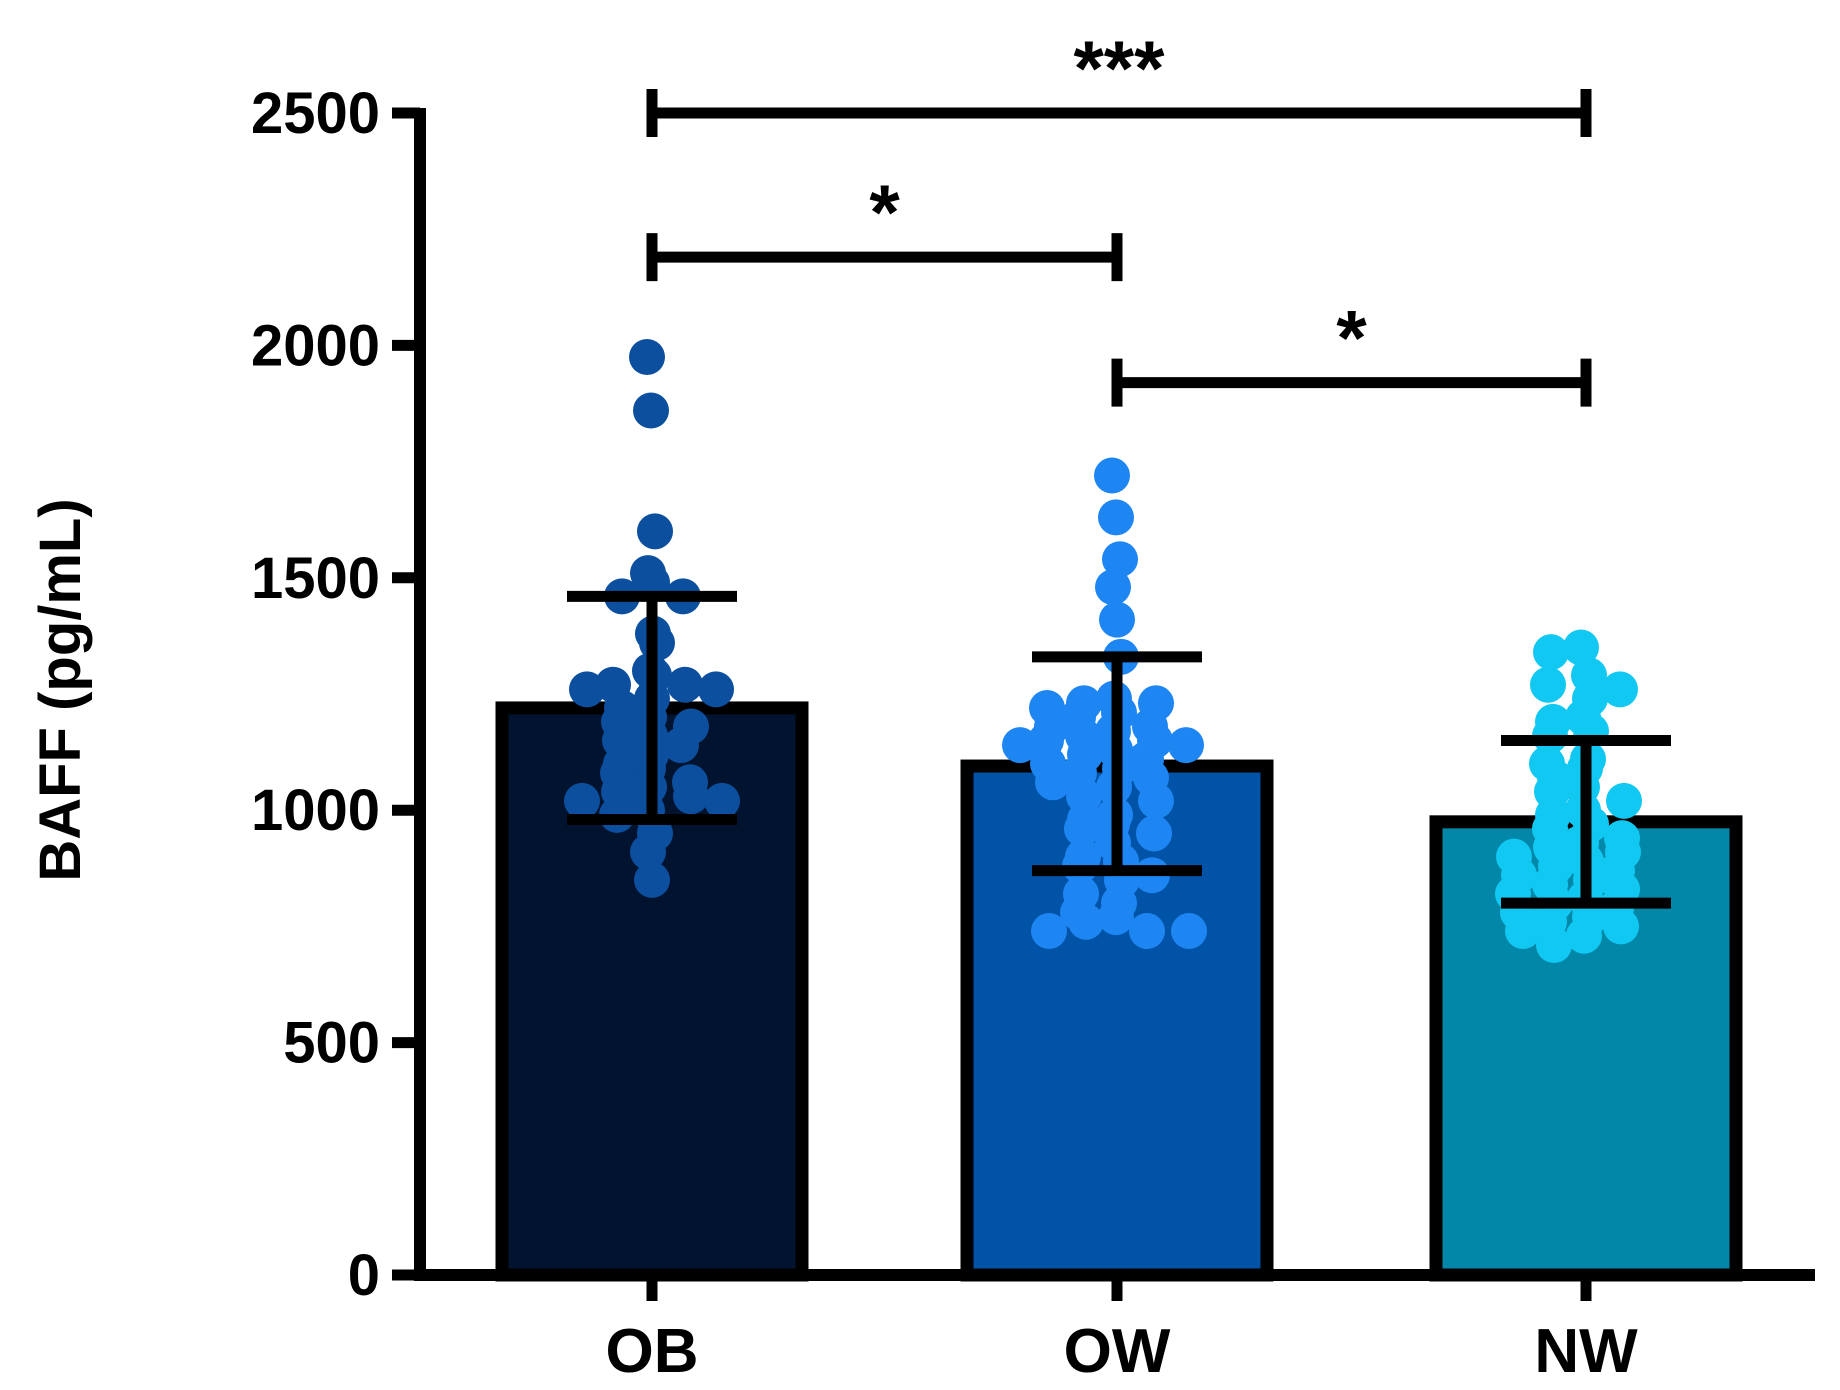  What do you see at coordinates (60, 689) in the screenshot?
I see `y-axis-title: BAFF (pg/mL)` at bounding box center [60, 689].